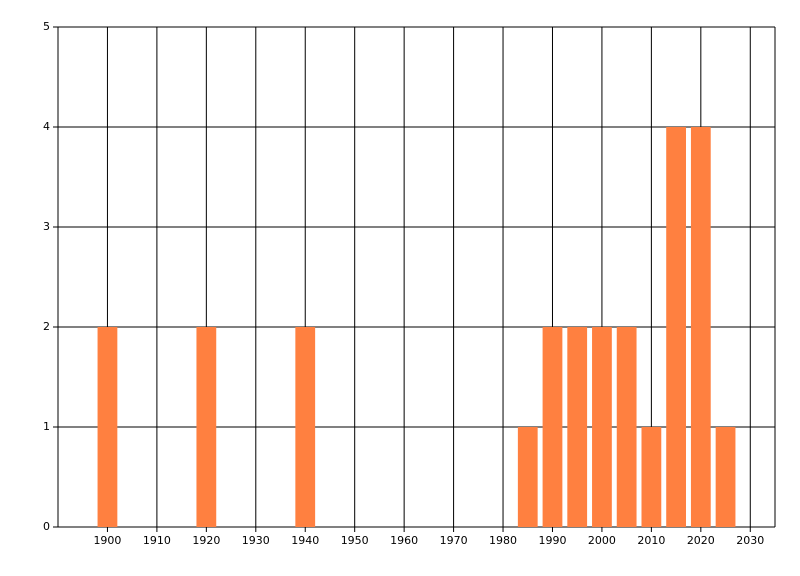  Describe the element at coordinates (46, 526) in the screenshot. I see `y-tick-label: 0` at that location.